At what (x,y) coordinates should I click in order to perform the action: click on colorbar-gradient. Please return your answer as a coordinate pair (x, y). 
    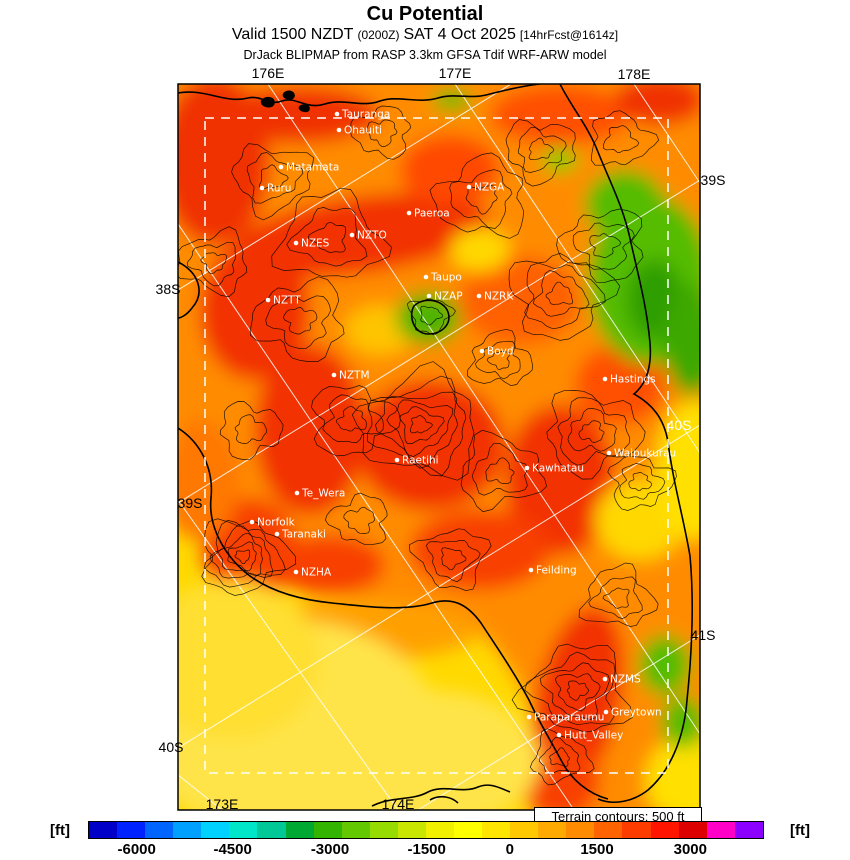
    Looking at the image, I should click on (426, 830).